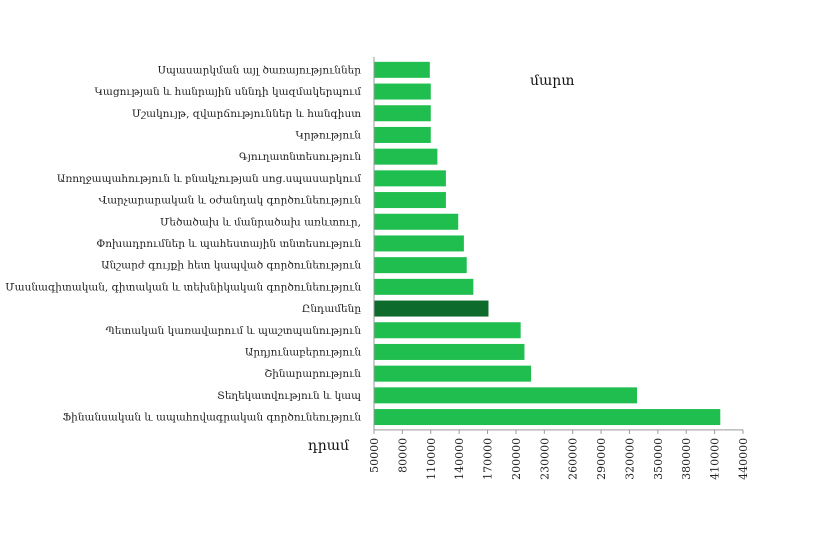 The height and width of the screenshot is (560, 840). I want to click on category-label: Շինարարություն, so click(312, 374).